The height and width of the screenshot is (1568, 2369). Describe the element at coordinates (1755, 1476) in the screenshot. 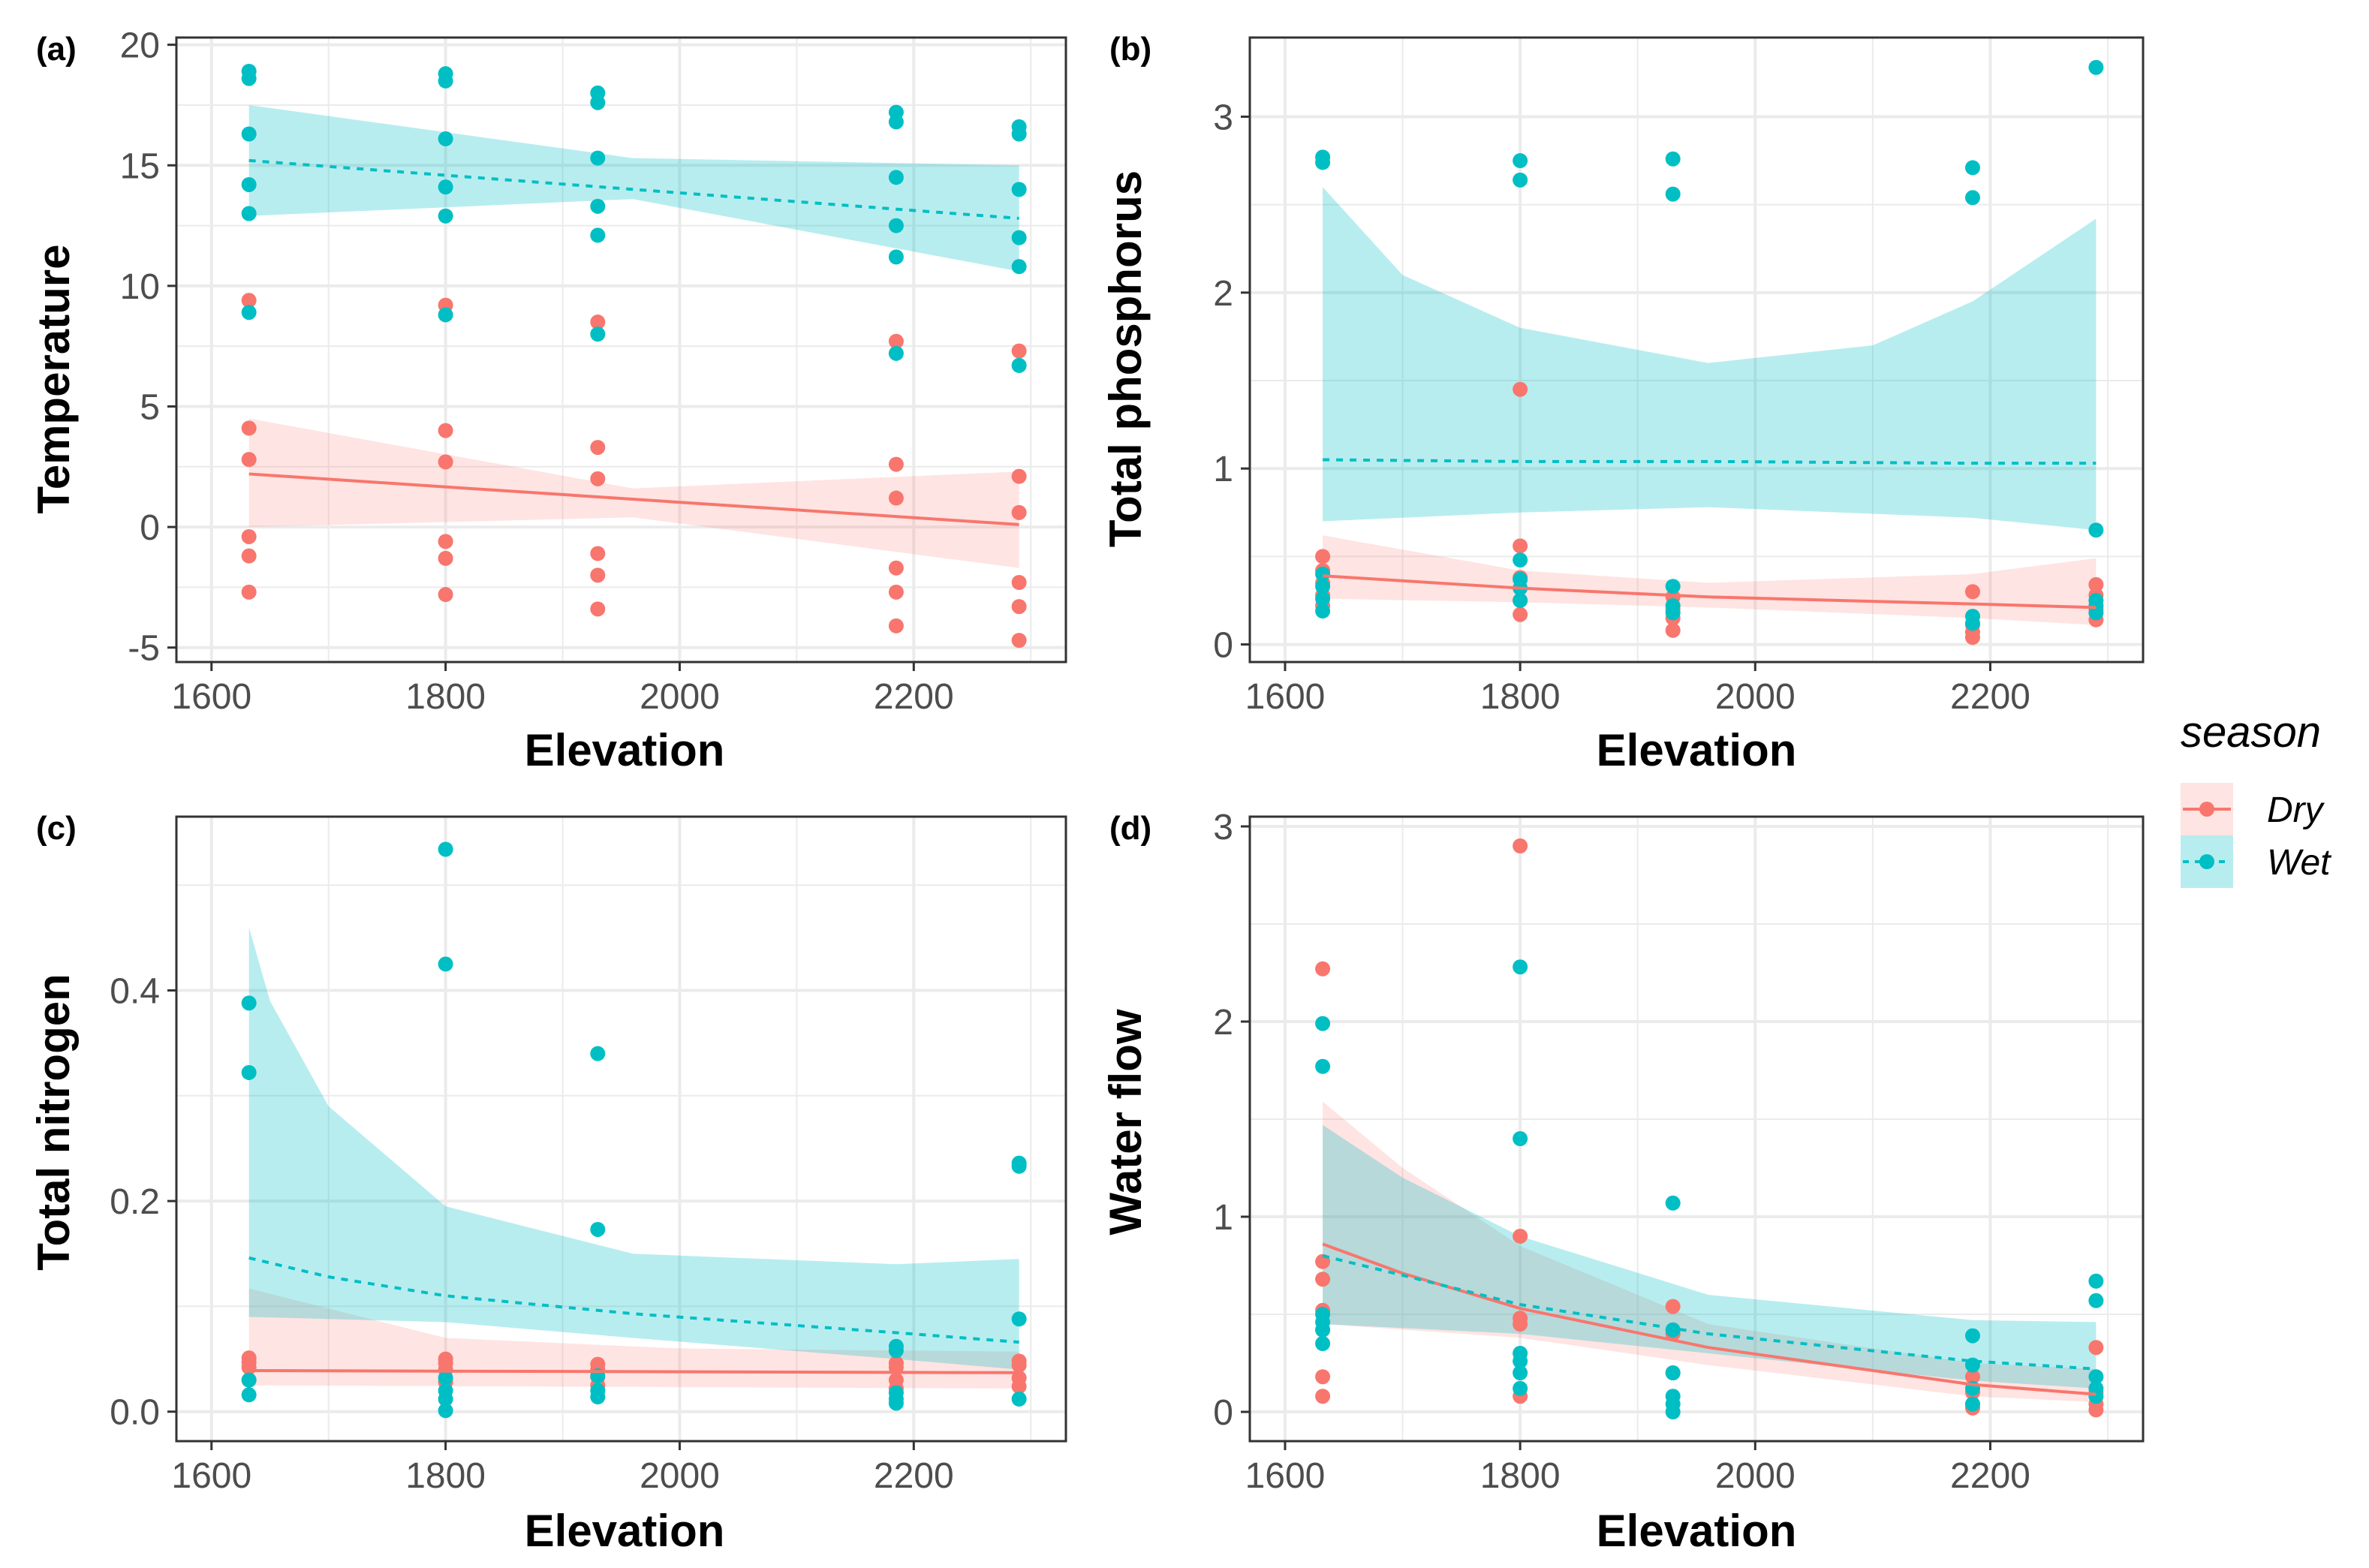

I see `x-tick-label-d: 2000` at that location.